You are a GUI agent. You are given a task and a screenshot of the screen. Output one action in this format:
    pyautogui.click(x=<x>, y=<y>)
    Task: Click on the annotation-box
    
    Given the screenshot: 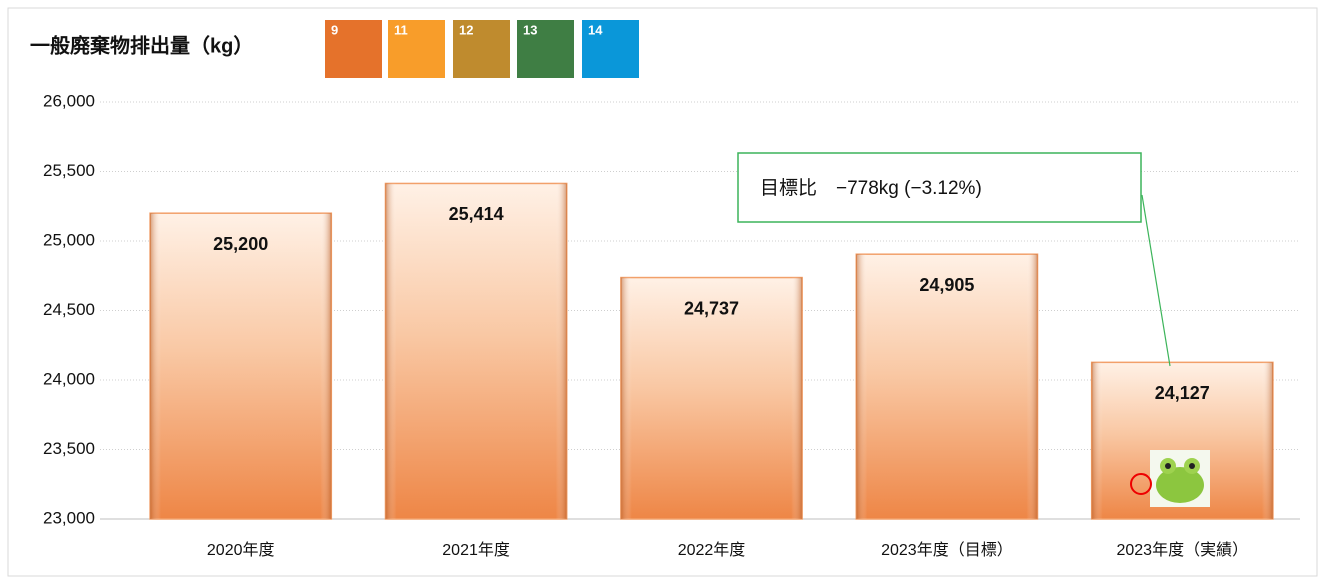 What is the action you would take?
    pyautogui.click(x=939, y=187)
    